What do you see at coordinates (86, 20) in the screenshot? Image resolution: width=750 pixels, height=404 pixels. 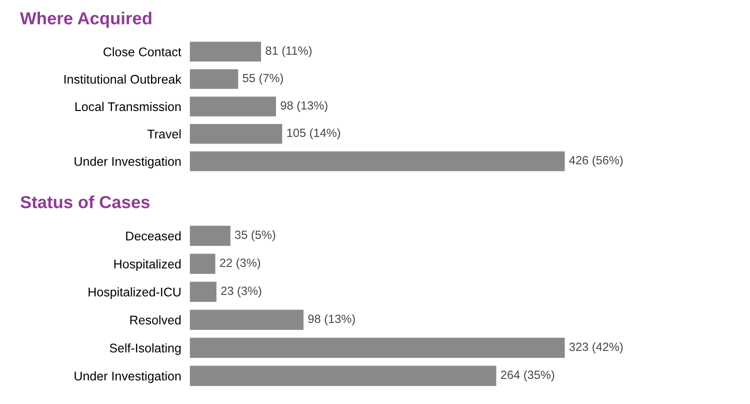 I see `chart-title: Where Acquired` at bounding box center [86, 20].